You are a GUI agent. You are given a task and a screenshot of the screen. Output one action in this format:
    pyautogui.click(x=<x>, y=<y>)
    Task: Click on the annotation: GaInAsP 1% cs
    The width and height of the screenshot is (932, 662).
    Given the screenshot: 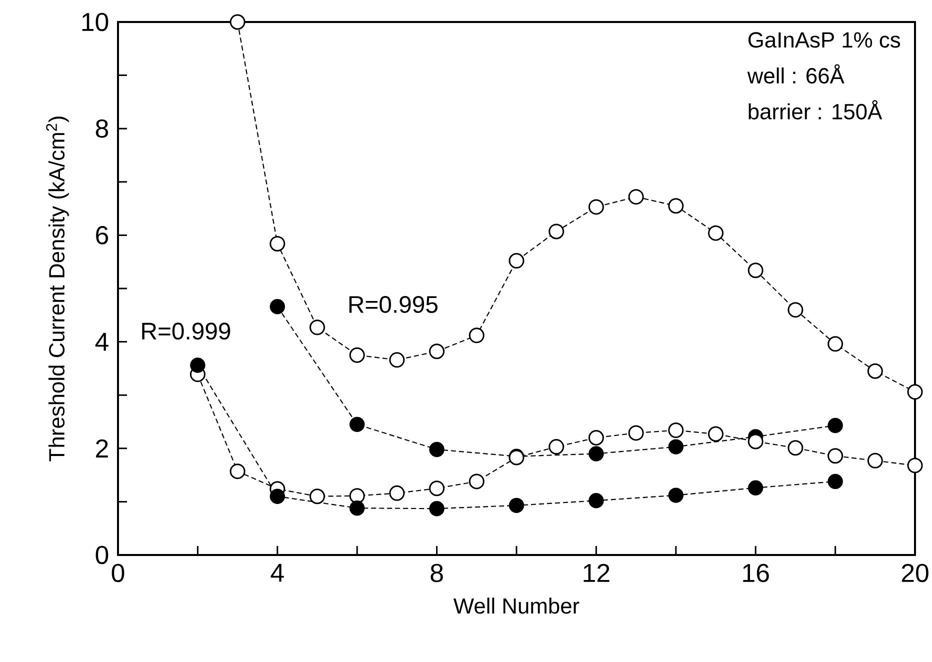 What is the action you would take?
    pyautogui.click(x=824, y=40)
    